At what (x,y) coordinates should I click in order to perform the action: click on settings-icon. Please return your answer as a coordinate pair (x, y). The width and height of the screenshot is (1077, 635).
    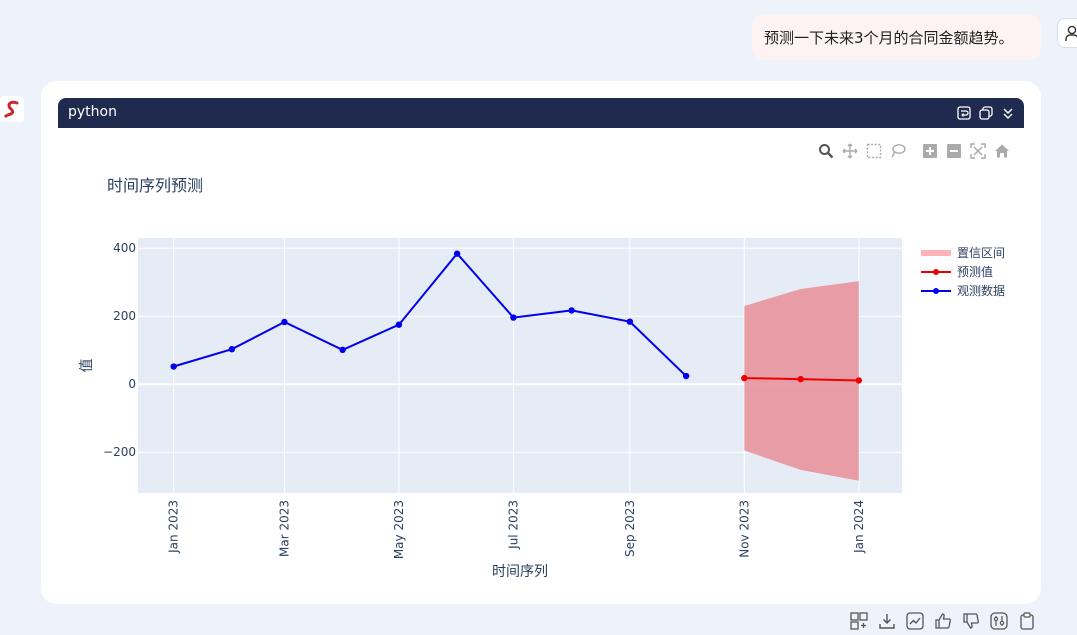
    Looking at the image, I should click on (999, 621).